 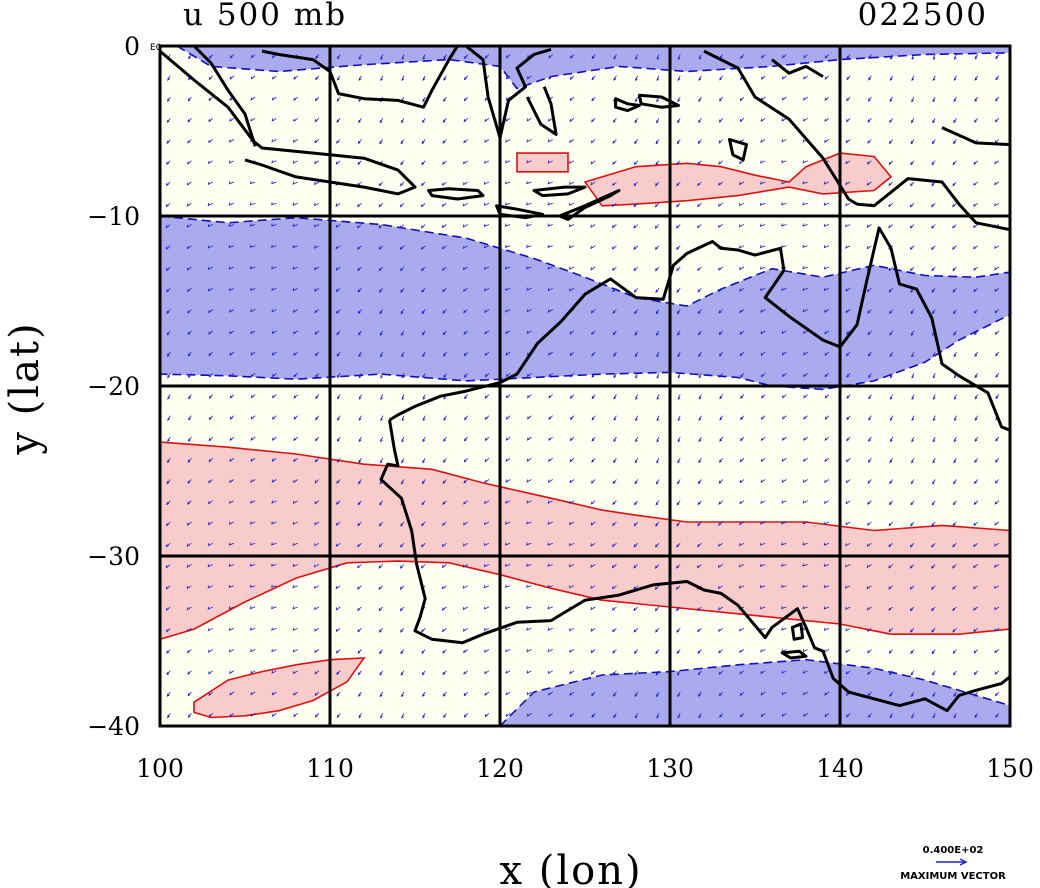 What do you see at coordinates (113, 726) in the screenshot?
I see `y-tick-label: −40` at bounding box center [113, 726].